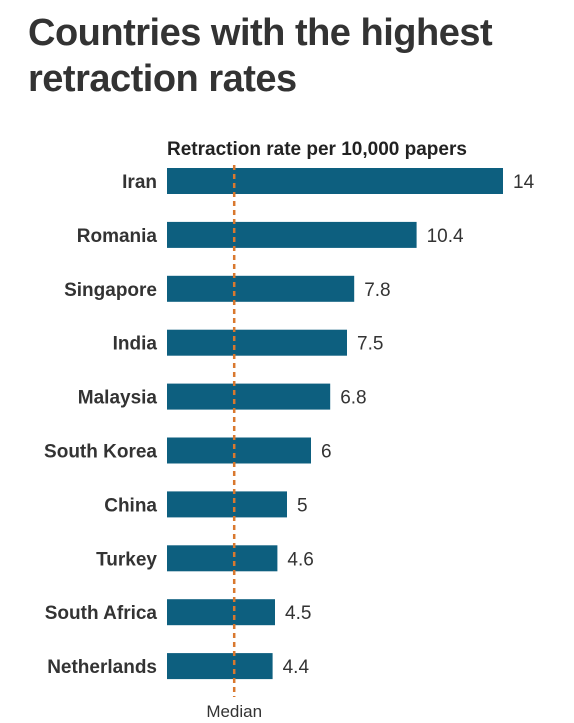 This screenshot has width=574, height=723. I want to click on bar-india, so click(257, 342).